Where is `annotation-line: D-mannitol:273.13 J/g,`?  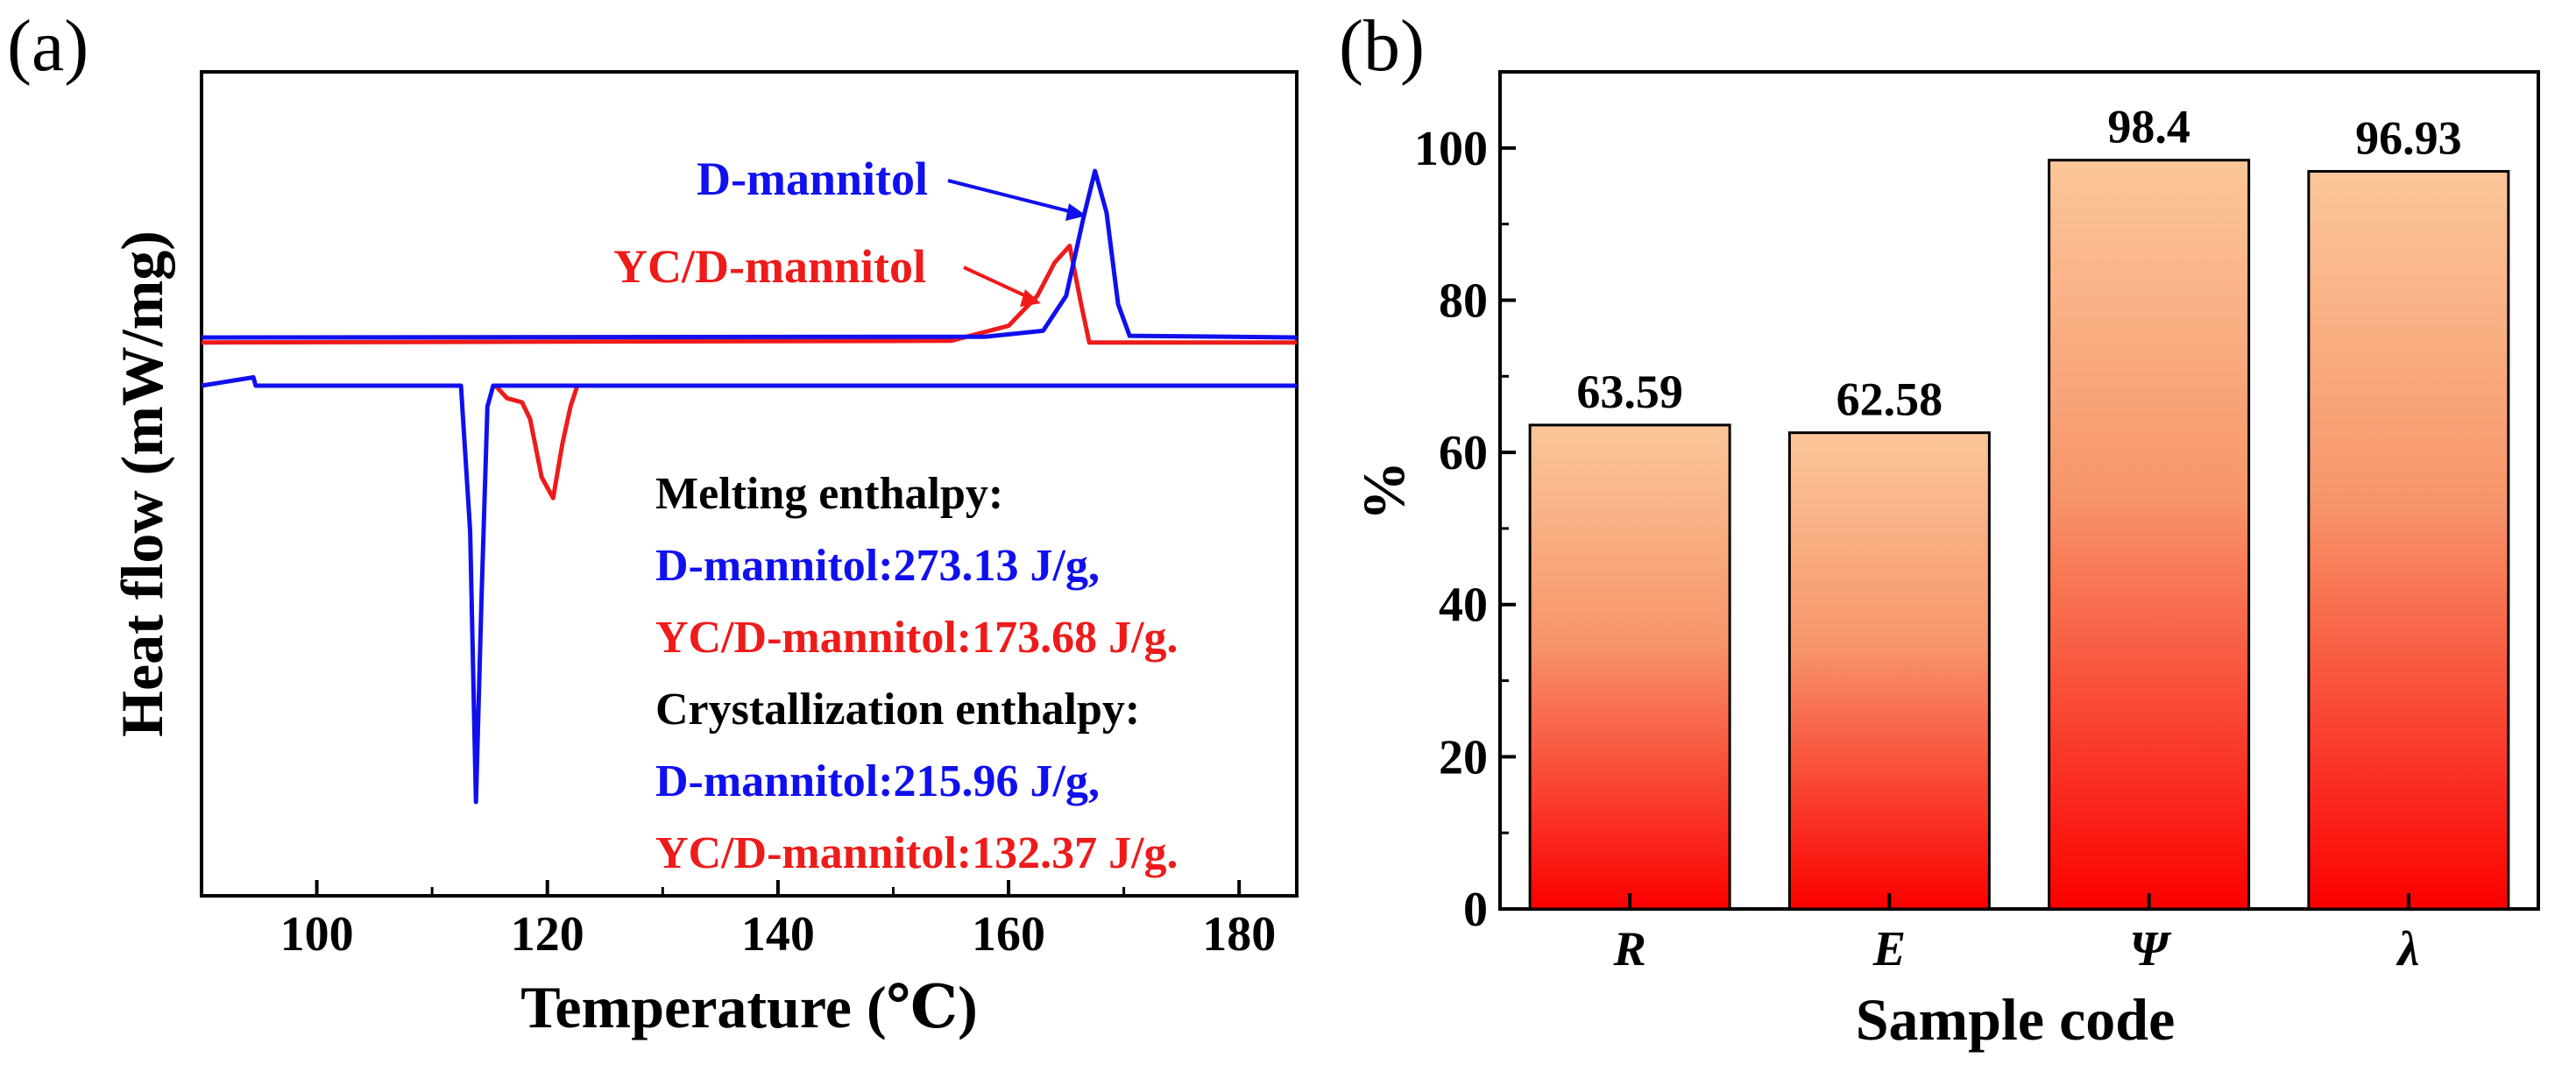 annotation-line: D-mannitol:273.13 J/g, is located at coordinates (877, 566).